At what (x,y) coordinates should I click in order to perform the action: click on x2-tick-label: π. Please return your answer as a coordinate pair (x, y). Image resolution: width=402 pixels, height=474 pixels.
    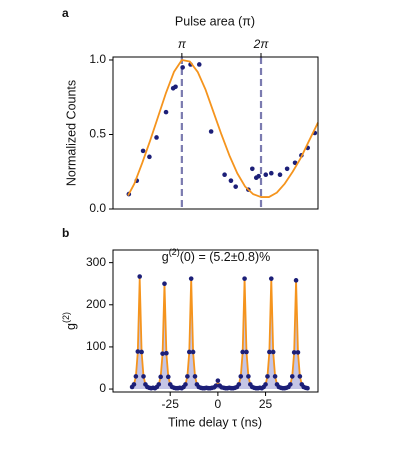
    Looking at the image, I should click on (182, 44).